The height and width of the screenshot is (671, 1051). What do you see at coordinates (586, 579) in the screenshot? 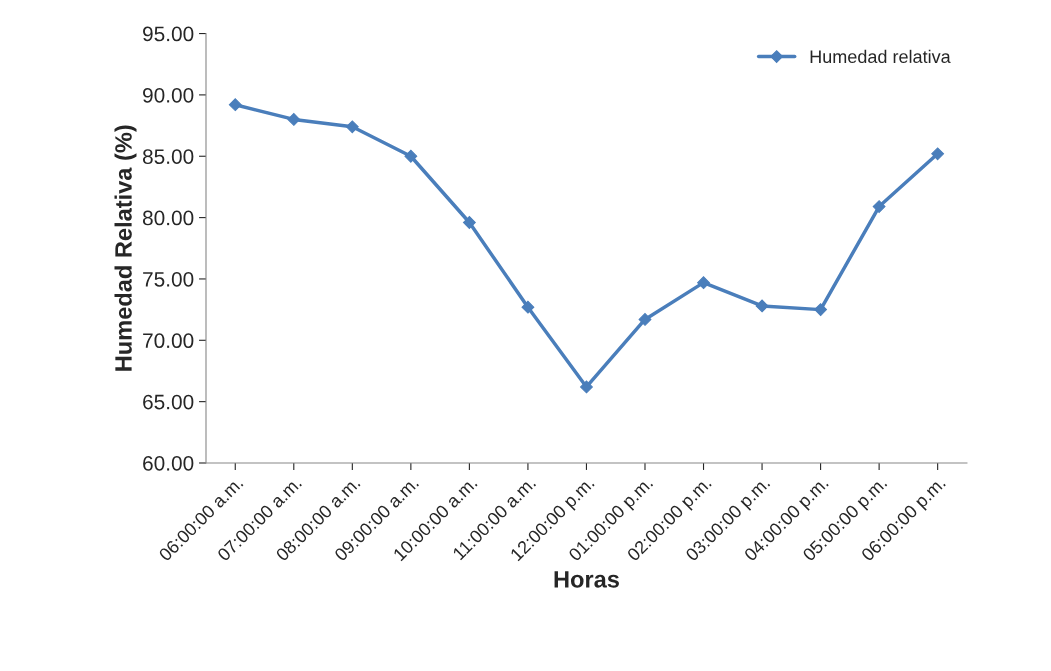
I see `x-axis-title: Horas` at bounding box center [586, 579].